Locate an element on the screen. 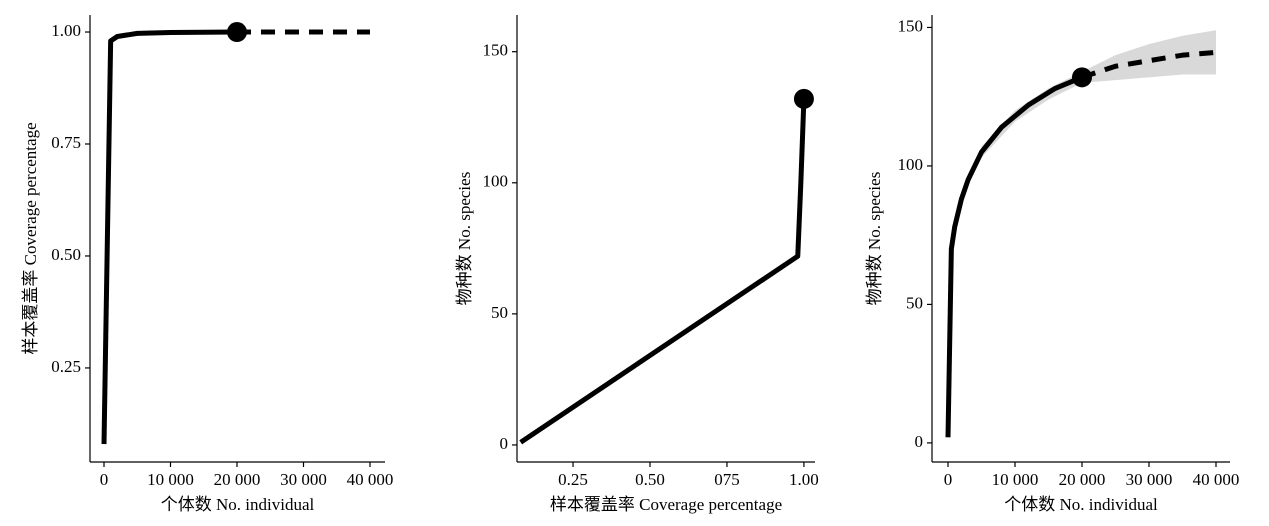  y-tick-label: 0.50 is located at coordinates (66, 254).